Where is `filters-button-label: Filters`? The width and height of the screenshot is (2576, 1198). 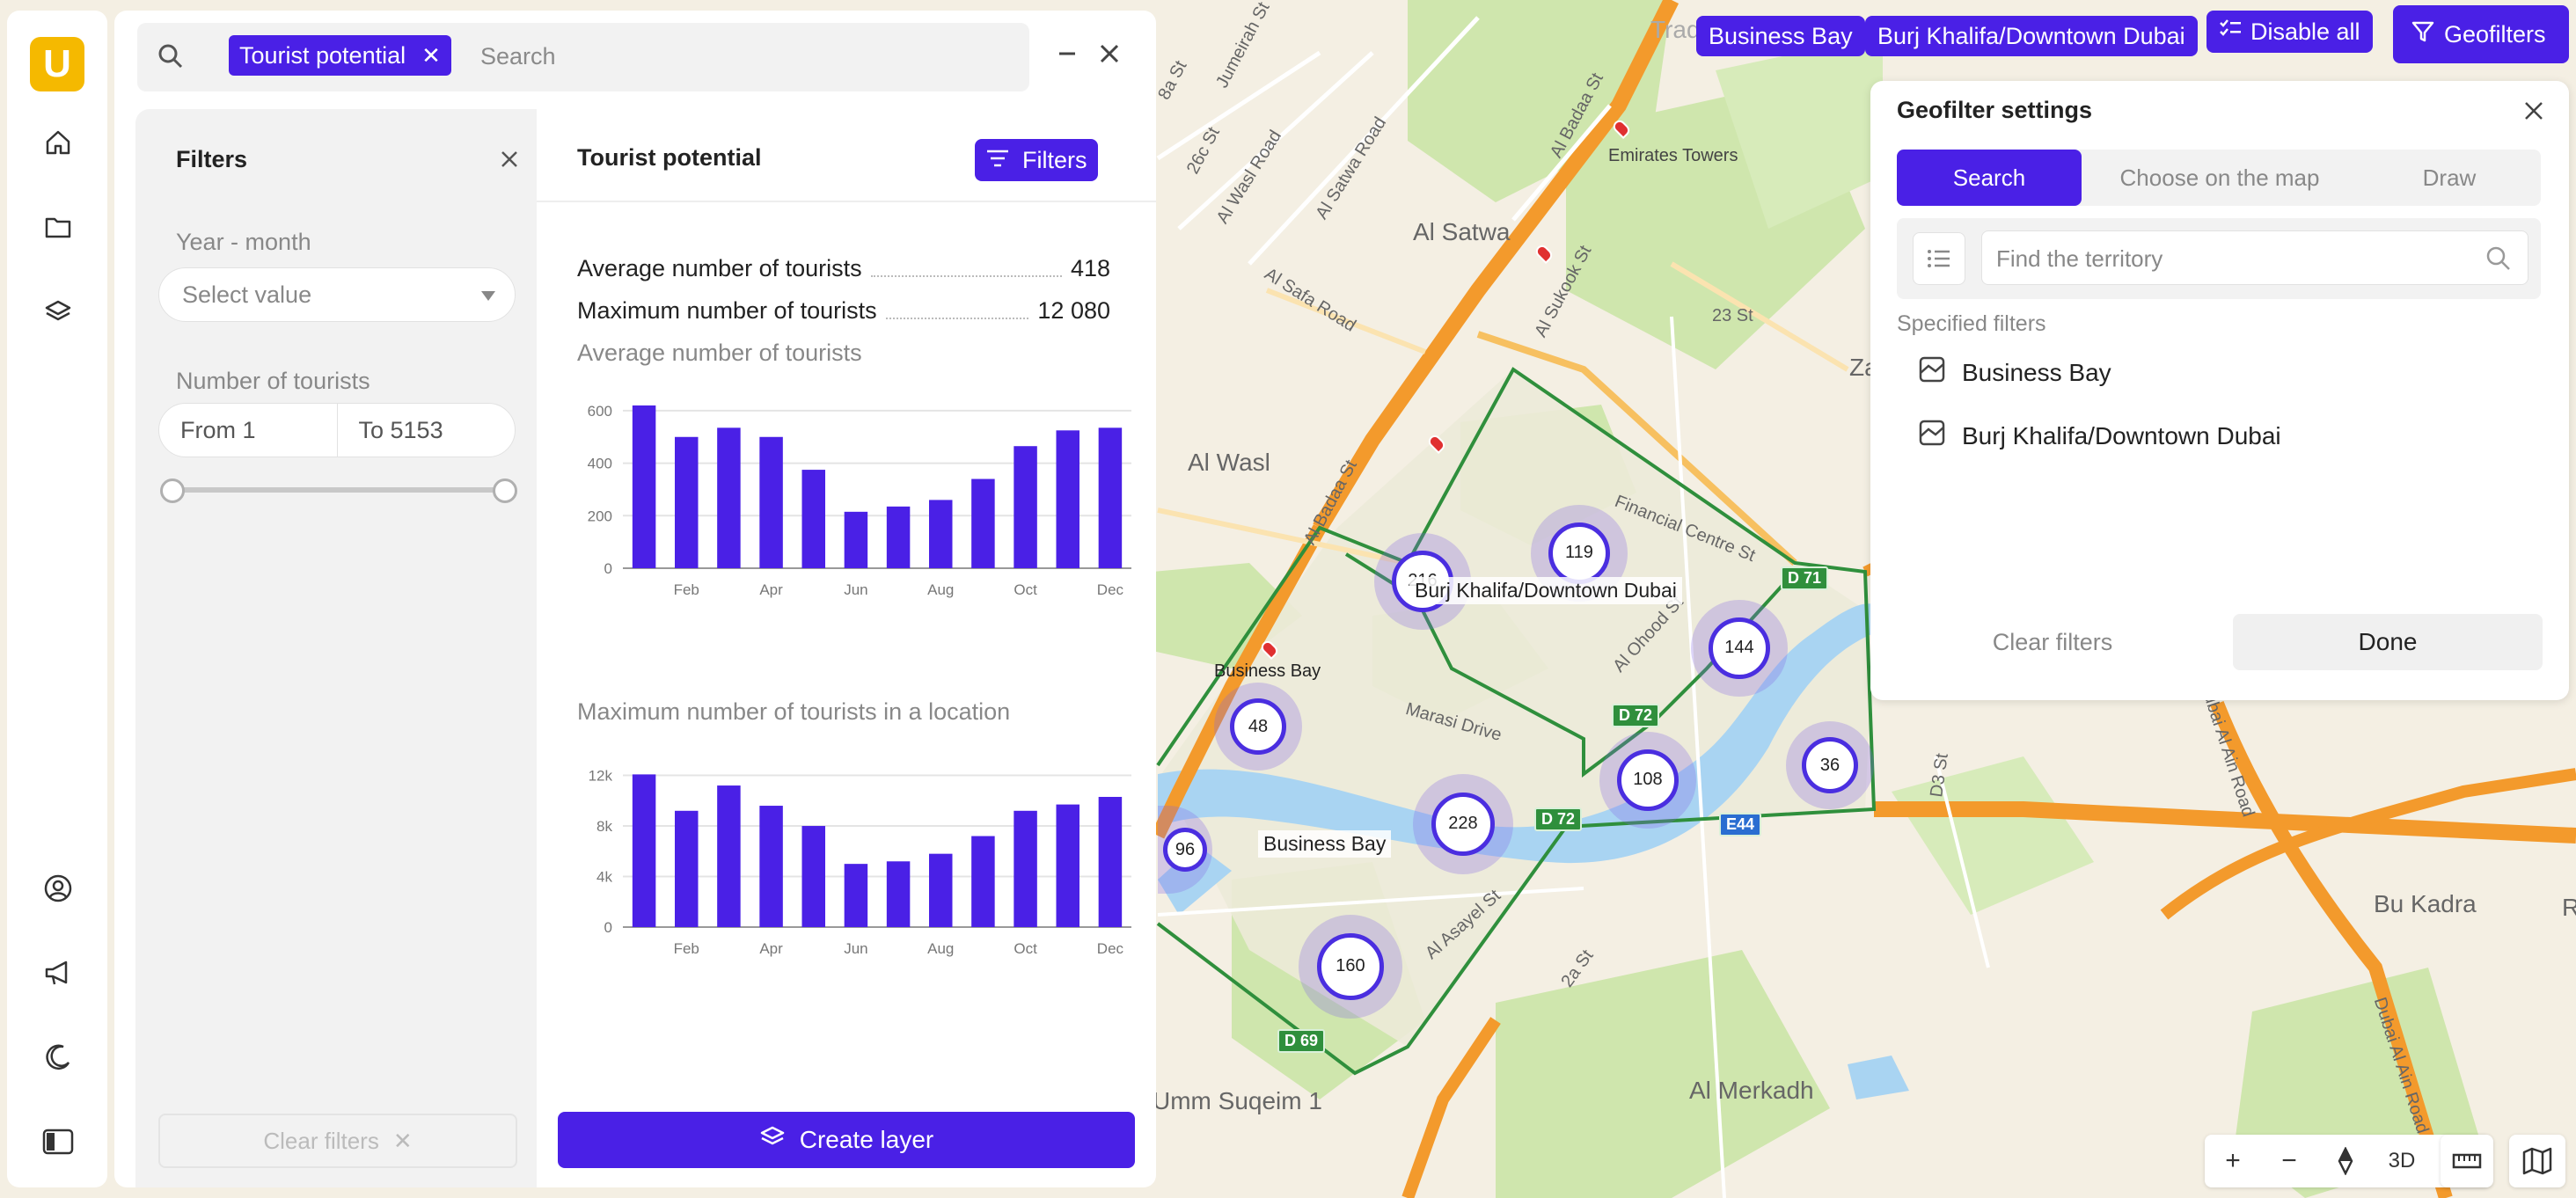 filters-button-label: Filters is located at coordinates (1054, 159).